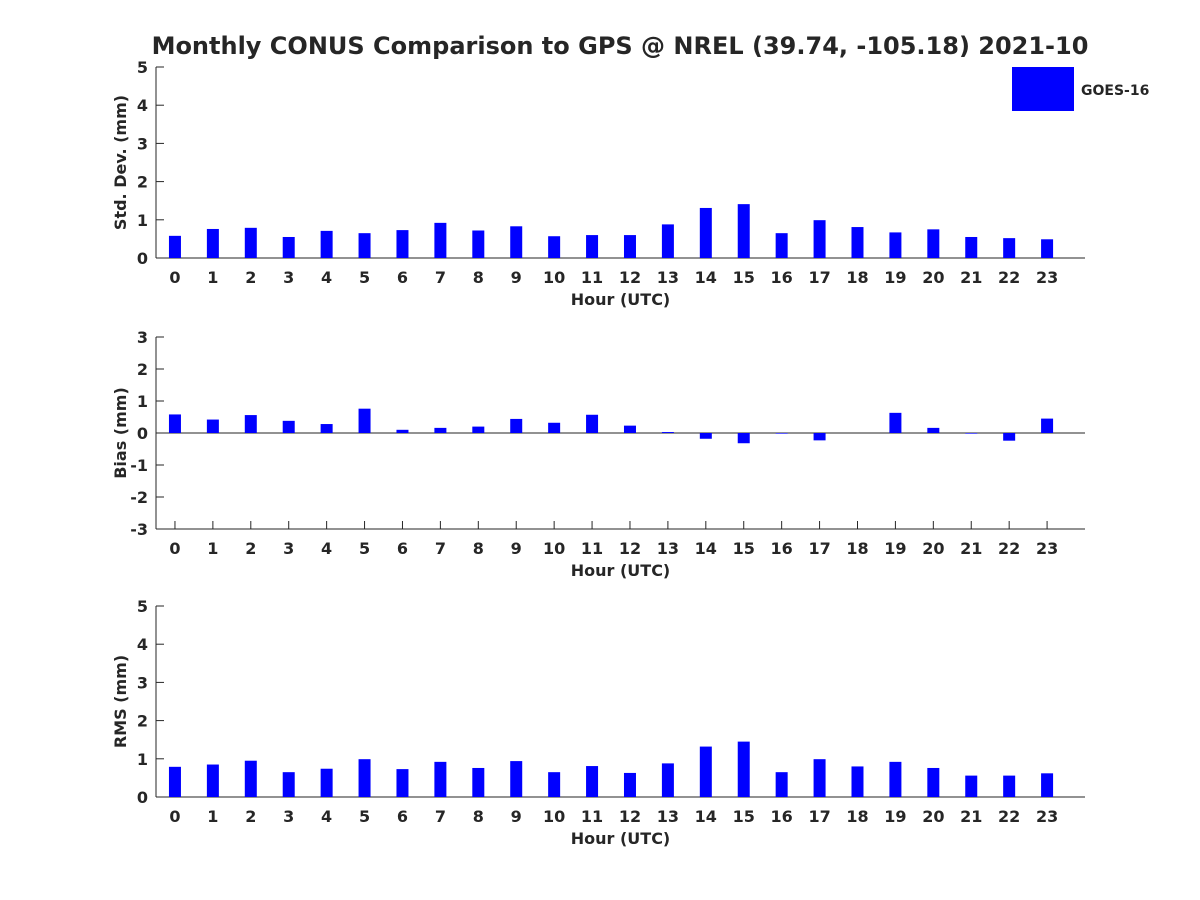  What do you see at coordinates (819, 548) in the screenshot?
I see `x-tick-label: 17` at bounding box center [819, 548].